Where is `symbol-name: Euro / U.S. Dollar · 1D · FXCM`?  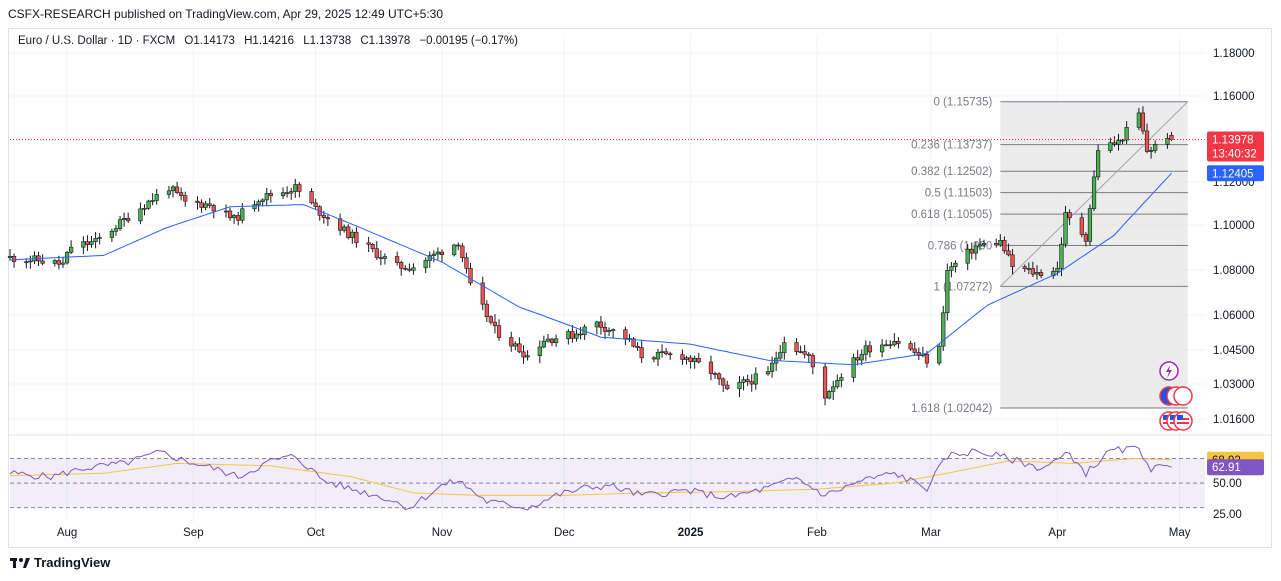
symbol-name: Euro / U.S. Dollar · 1D · FXCM is located at coordinates (97, 41).